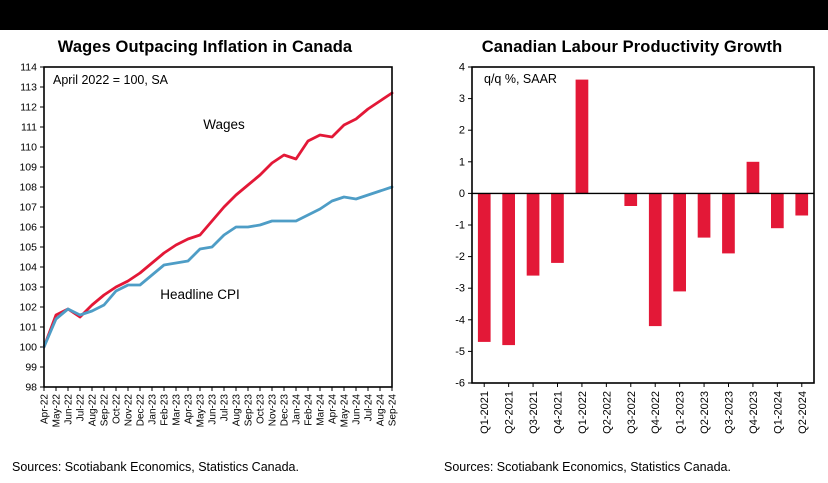 Image resolution: width=828 pixels, height=483 pixels. Describe the element at coordinates (462, 99) in the screenshot. I see `svg-text: 3` at that location.